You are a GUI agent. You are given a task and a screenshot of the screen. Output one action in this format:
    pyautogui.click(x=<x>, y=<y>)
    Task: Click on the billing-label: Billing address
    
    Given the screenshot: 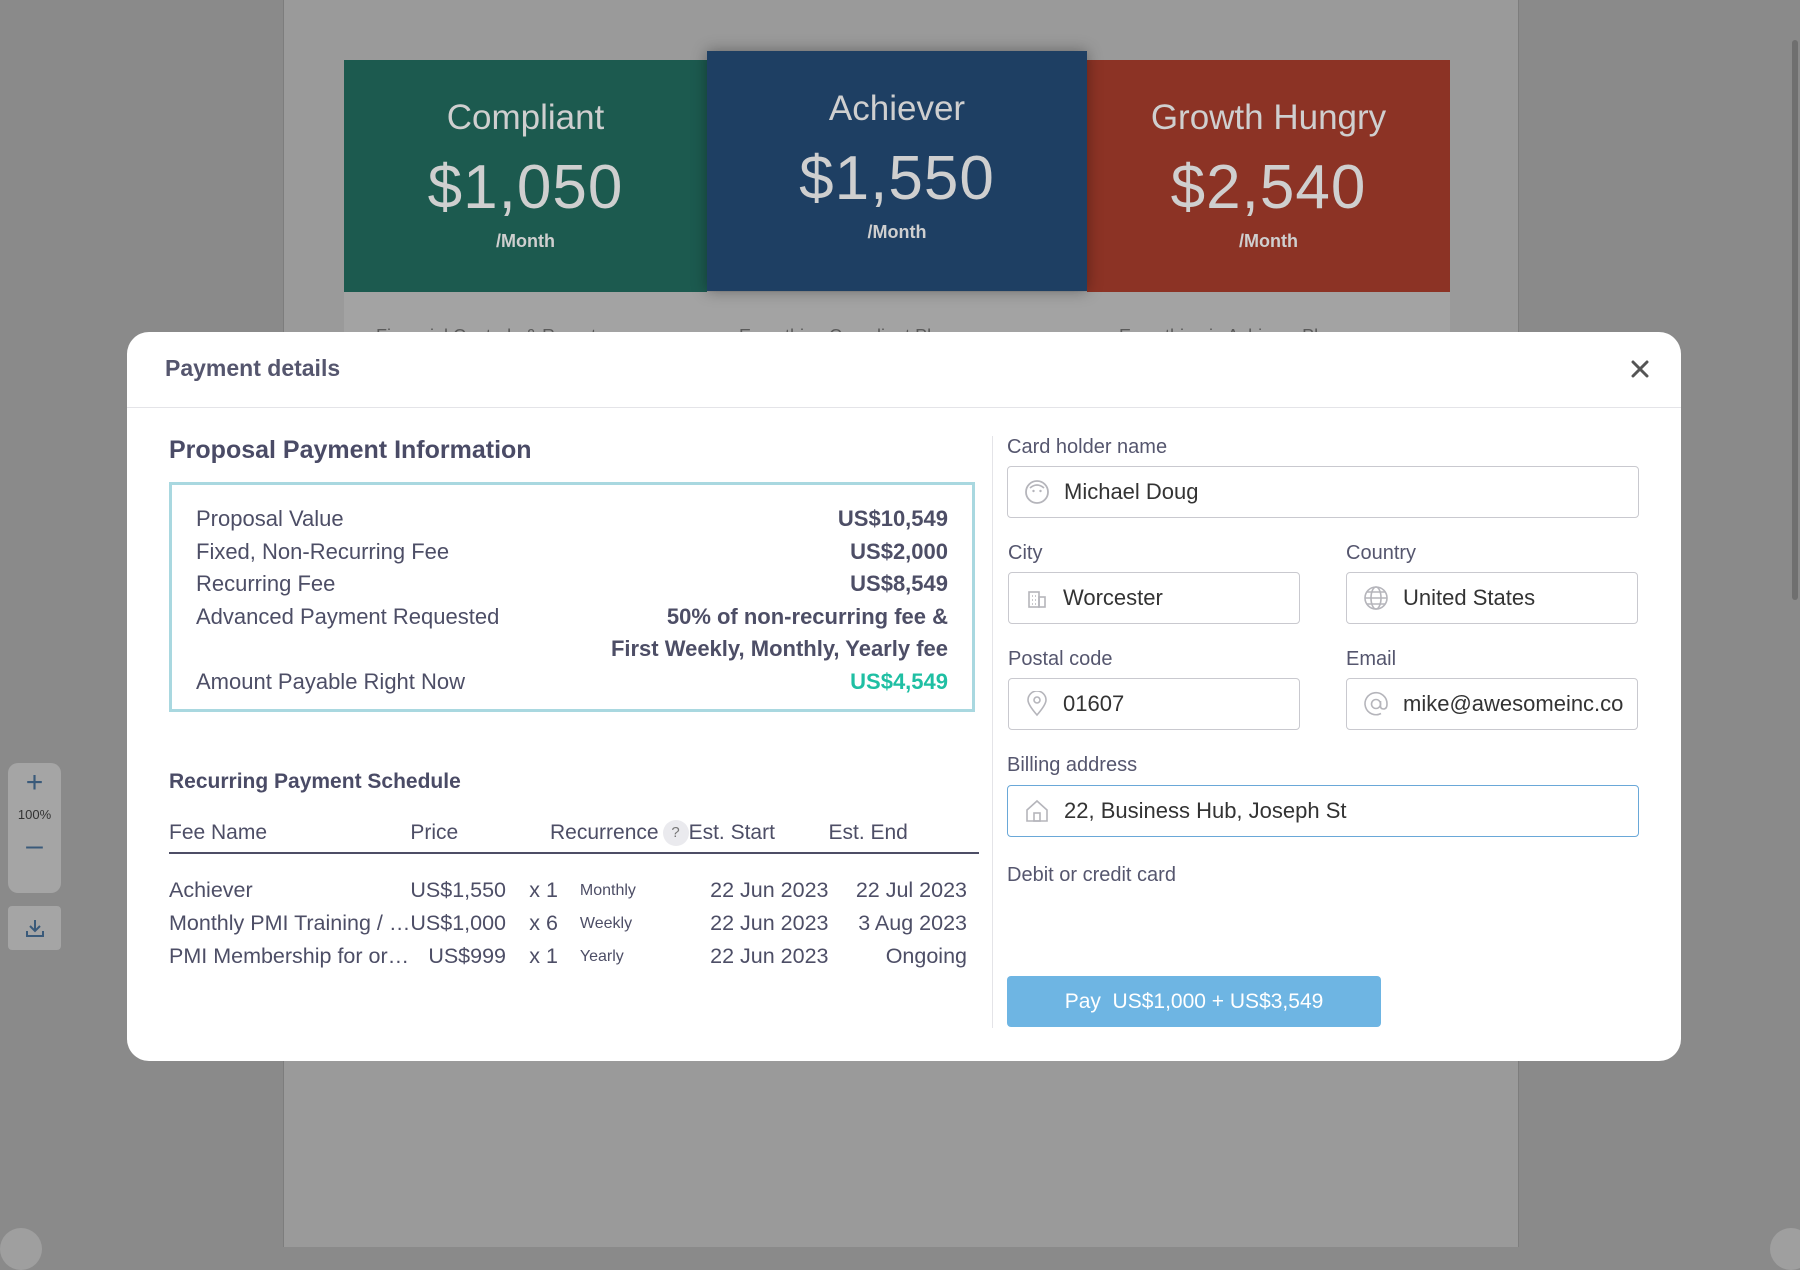 What is the action you would take?
    pyautogui.click(x=1072, y=765)
    